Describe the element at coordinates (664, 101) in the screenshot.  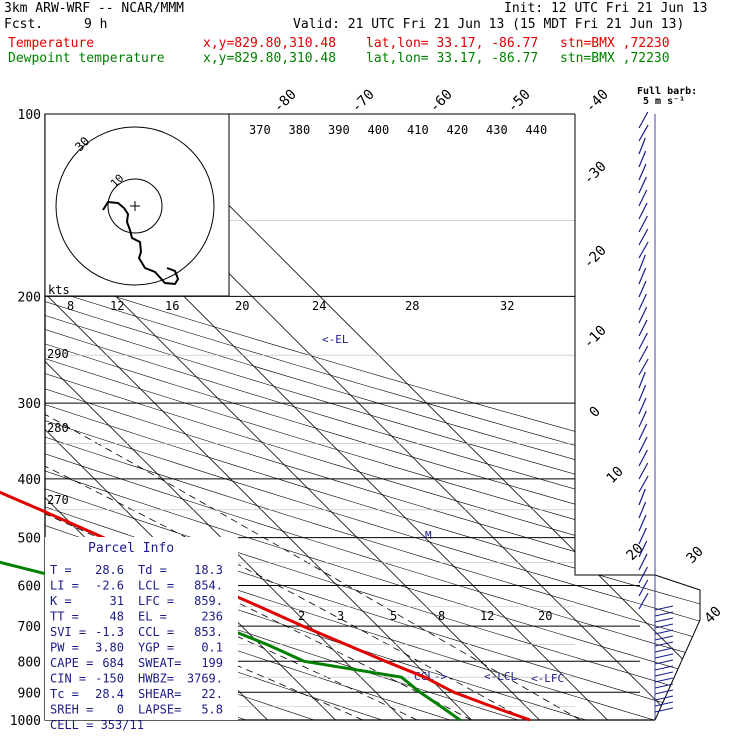
I see `barb-legend-value: 5 m s⁻¹` at that location.